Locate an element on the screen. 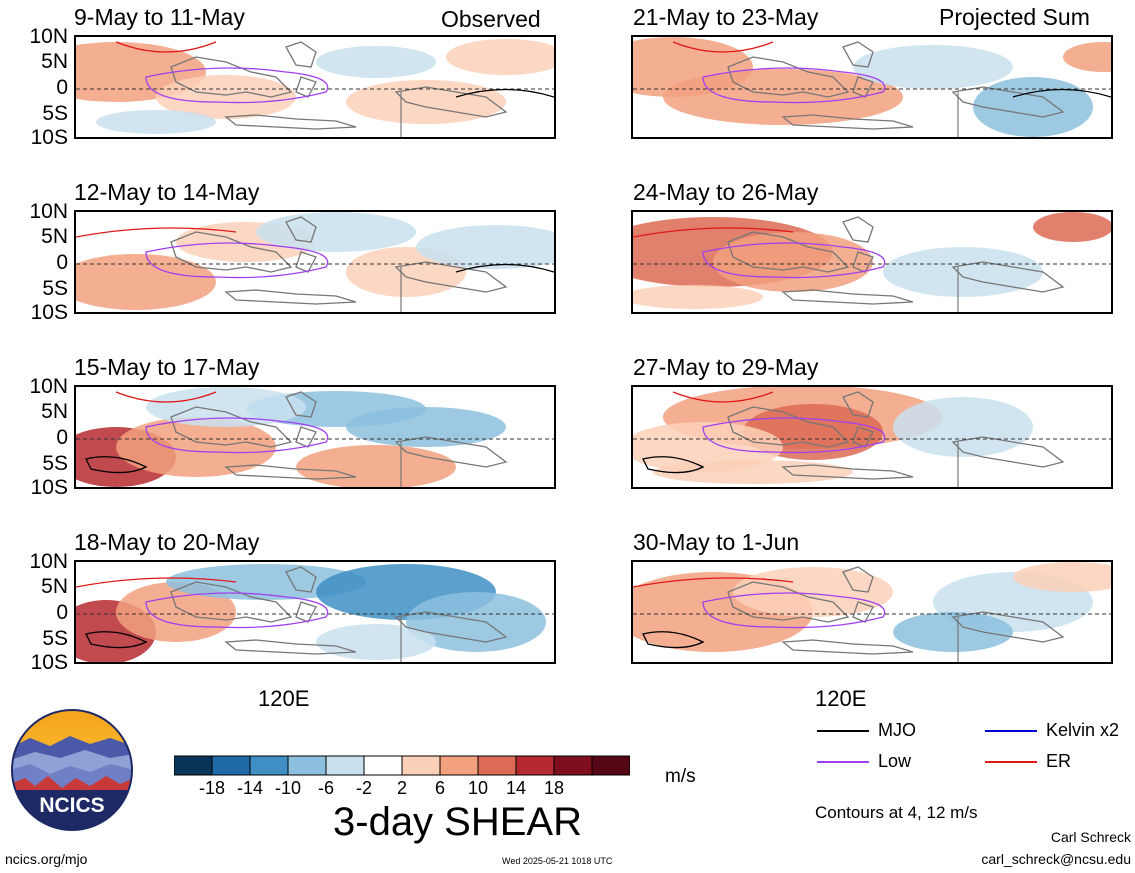 This screenshot has height=873, width=1135. chart-title: 3-day SHEAR is located at coordinates (457, 822).